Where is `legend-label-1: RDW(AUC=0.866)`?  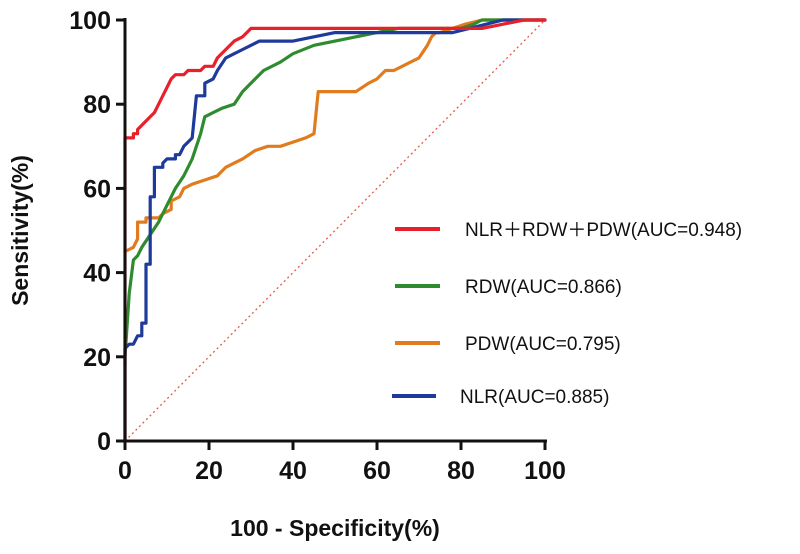 legend-label-1: RDW(AUC=0.866) is located at coordinates (543, 287).